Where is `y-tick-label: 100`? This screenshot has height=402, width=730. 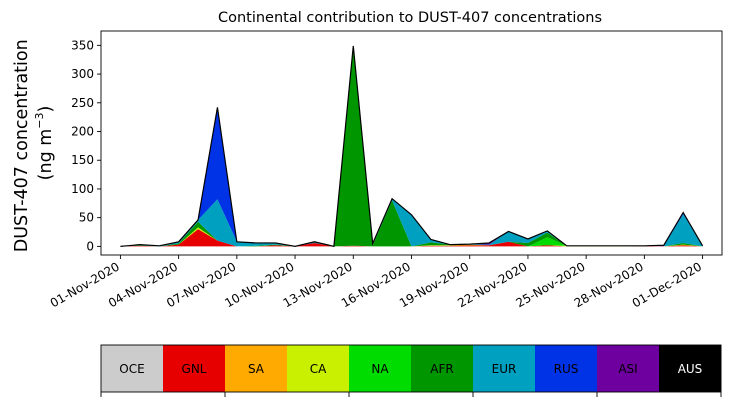
y-tick-label: 100 is located at coordinates (82, 189).